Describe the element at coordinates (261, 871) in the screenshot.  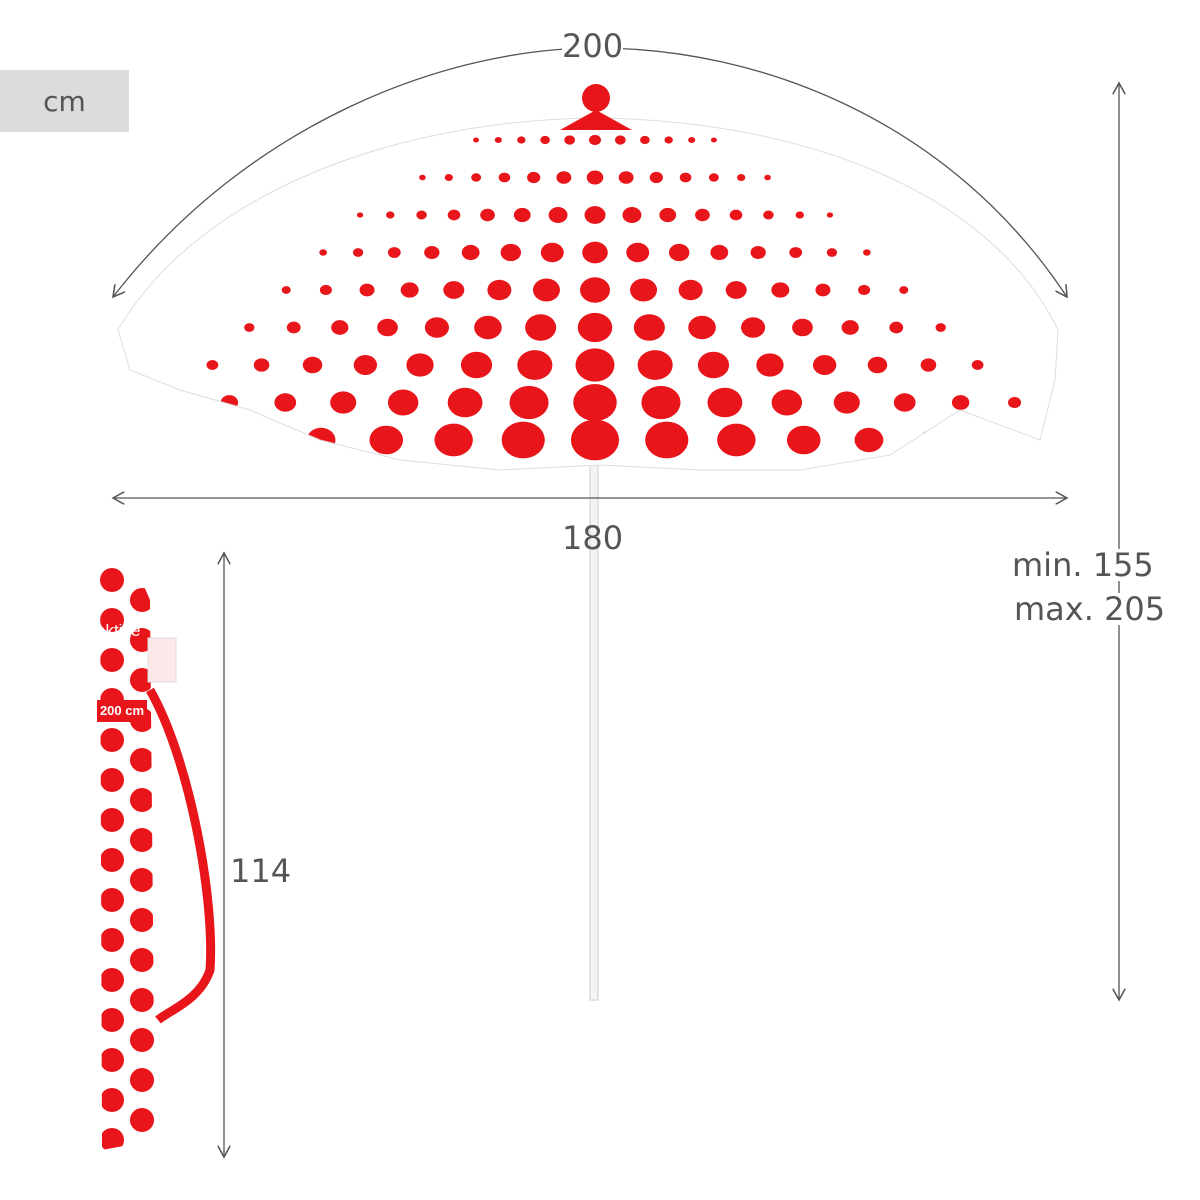
I see `bag-length-label: 114` at that location.